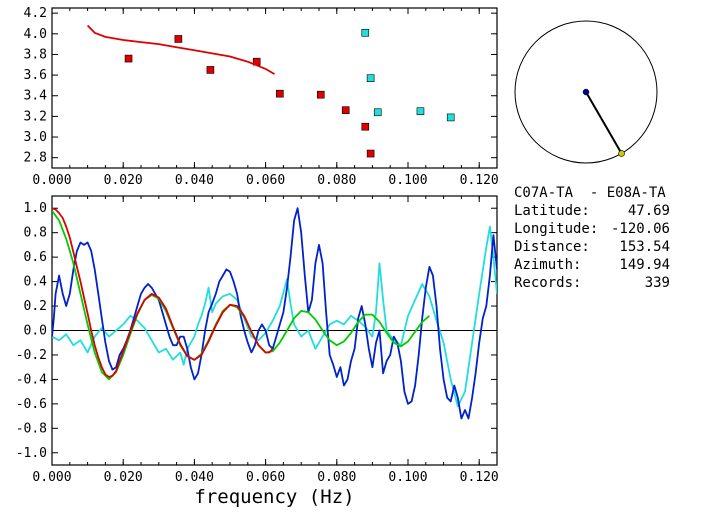 The image size is (702, 519). What do you see at coordinates (35, 208) in the screenshot?
I see `y-tick-label: 1.0` at bounding box center [35, 208].